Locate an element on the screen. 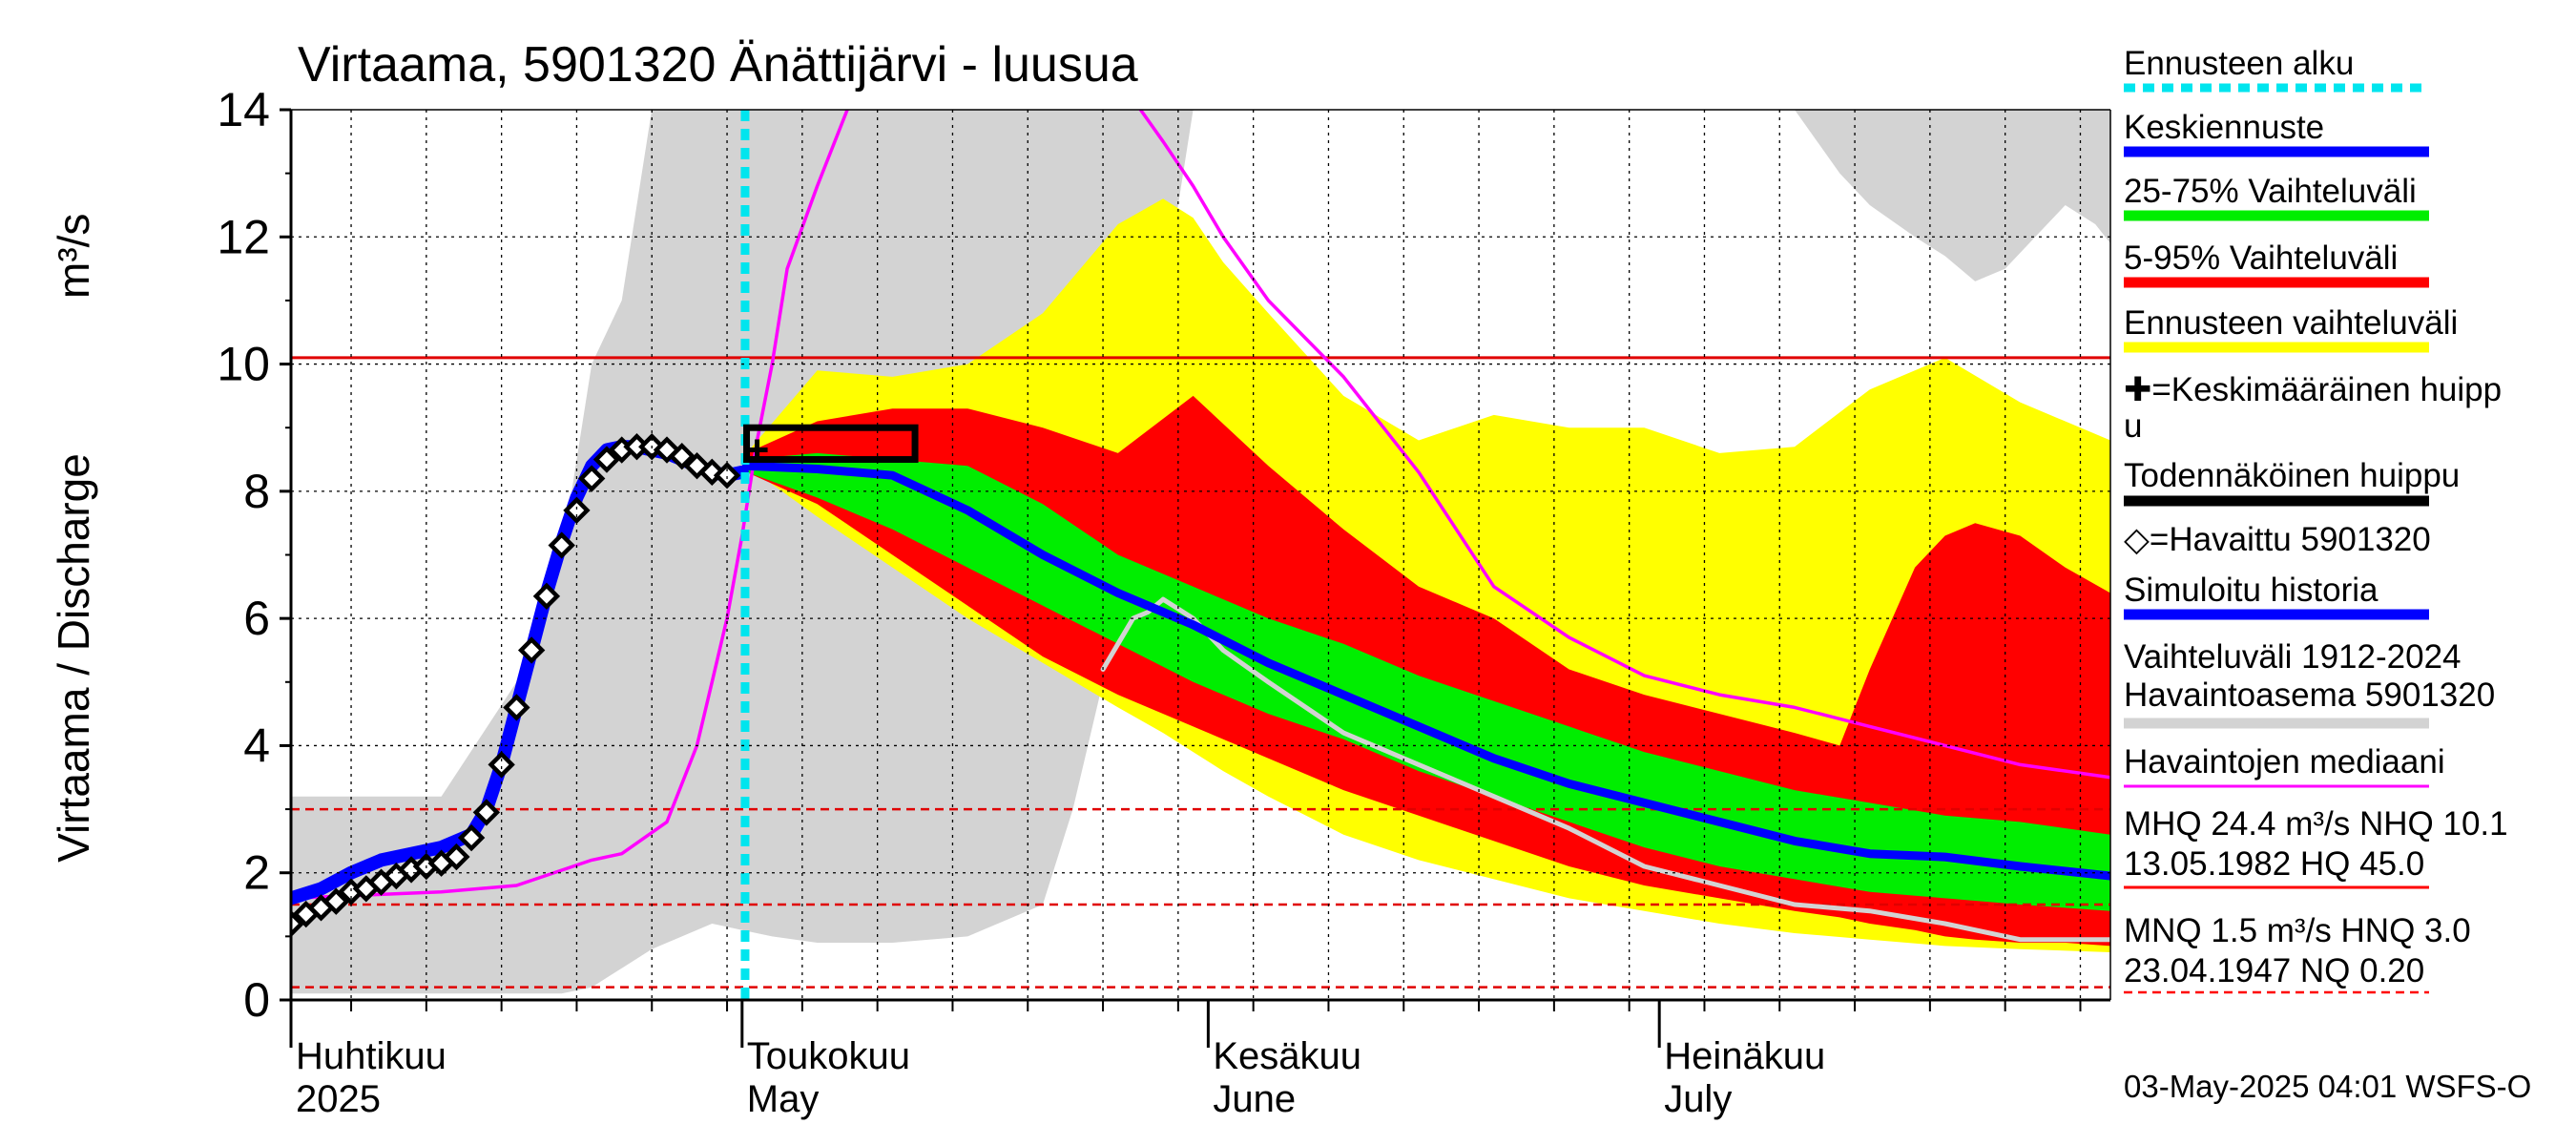  y-tick-label: 6 is located at coordinates (256, 618).